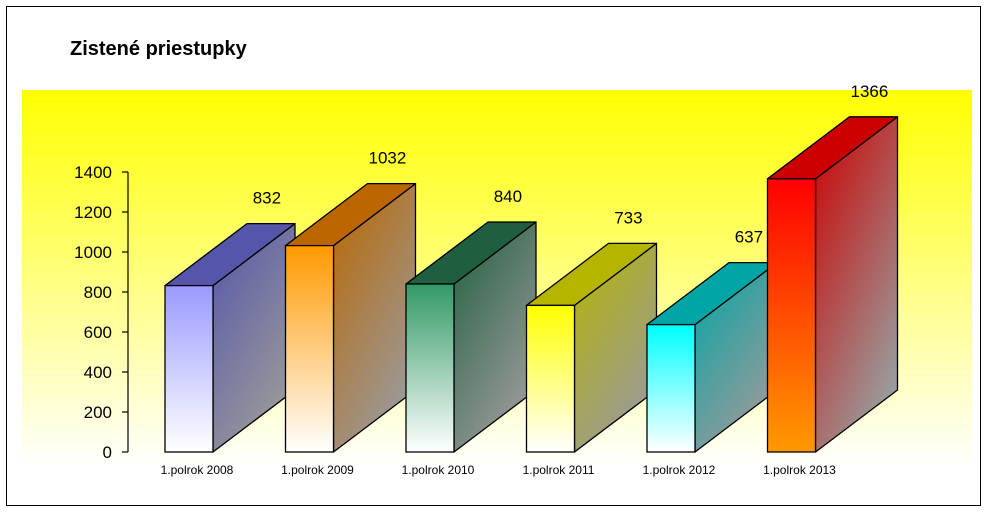  Describe the element at coordinates (679, 470) in the screenshot. I see `x-tick-label: 1.polrok 2012` at that location.